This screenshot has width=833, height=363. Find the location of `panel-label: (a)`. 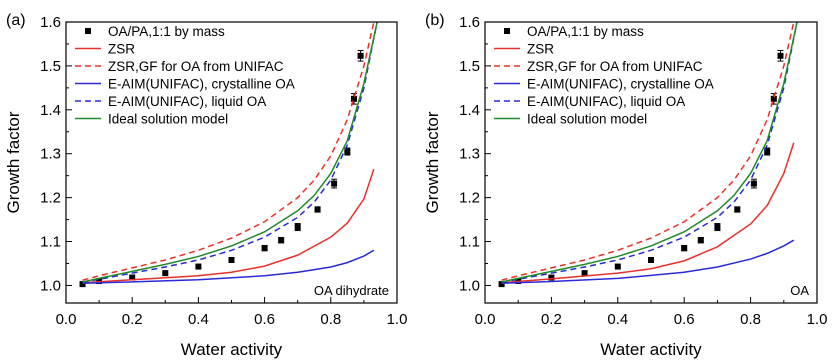

panel-label: (a) is located at coordinates (16, 20).